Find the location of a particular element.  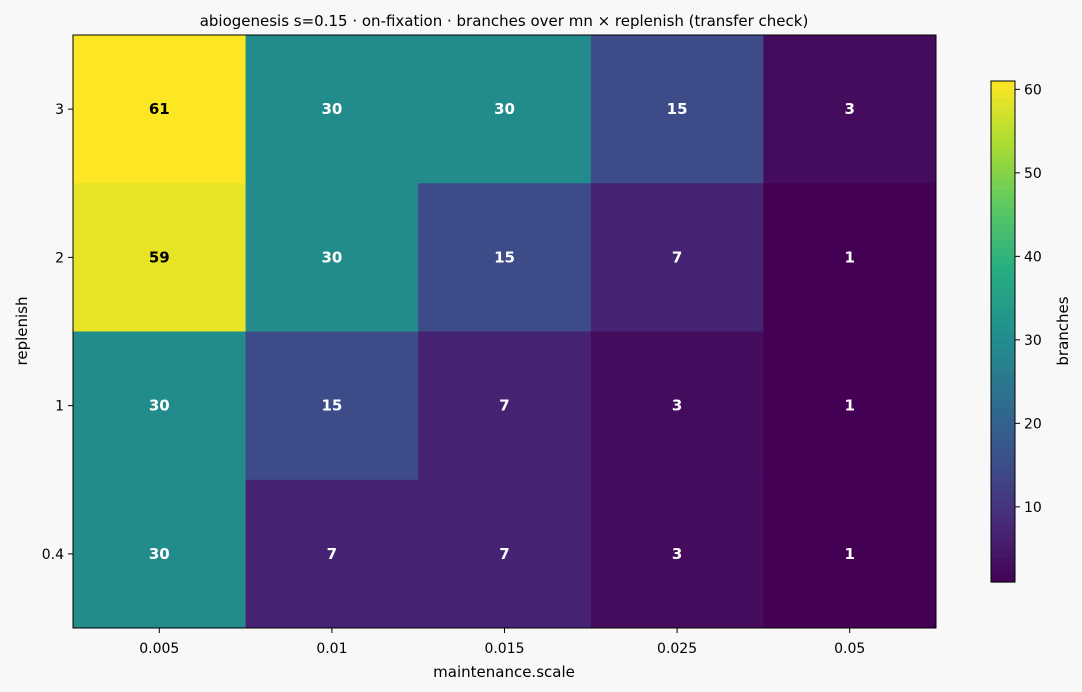

y-tick-label: 2 is located at coordinates (59, 258).